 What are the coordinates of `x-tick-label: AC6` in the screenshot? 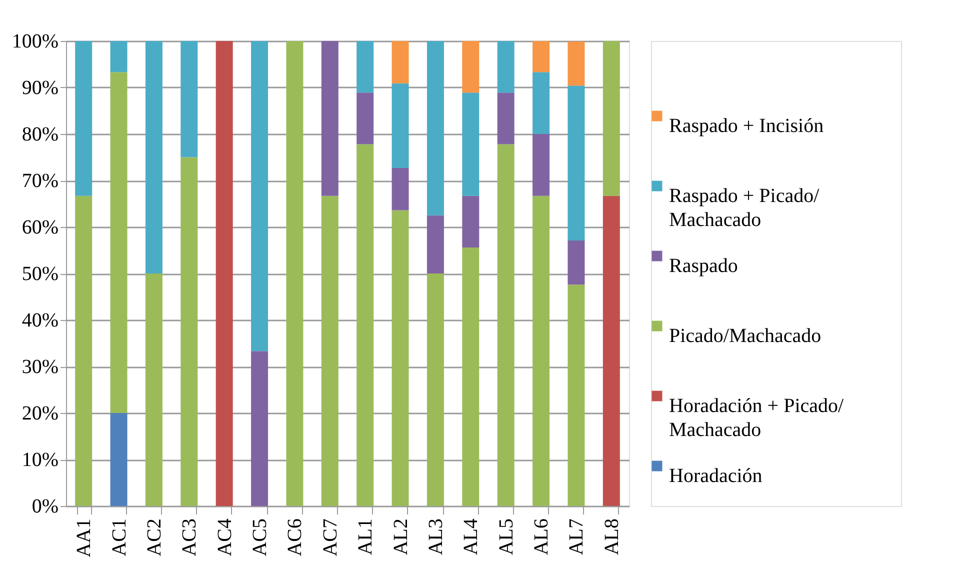 It's located at (295, 537).